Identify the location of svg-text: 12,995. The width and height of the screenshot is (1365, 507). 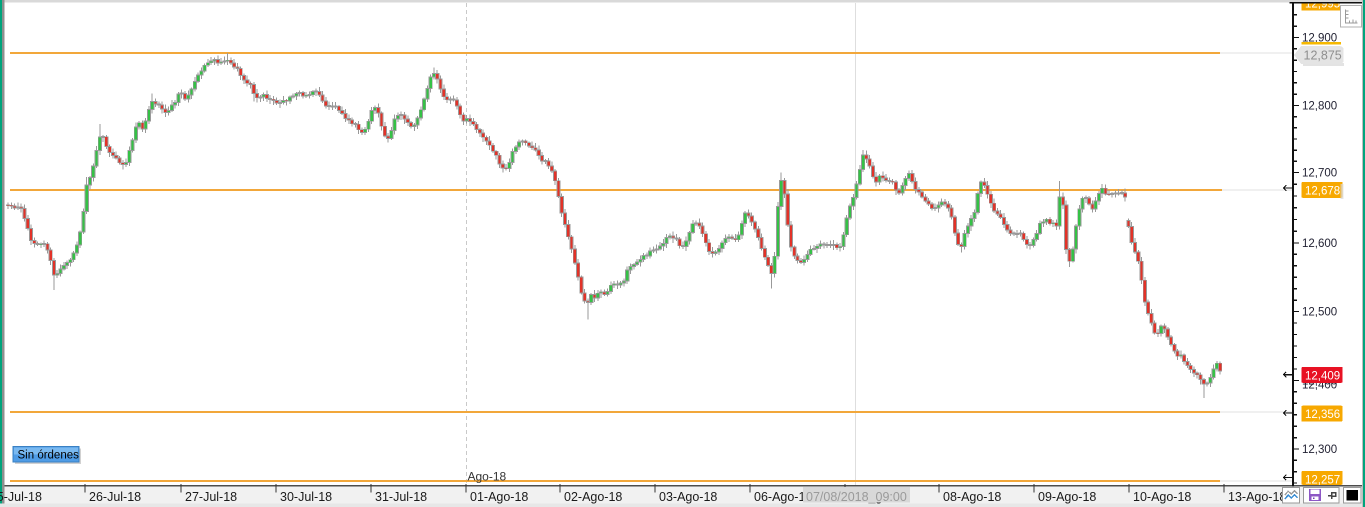
(1322, 5).